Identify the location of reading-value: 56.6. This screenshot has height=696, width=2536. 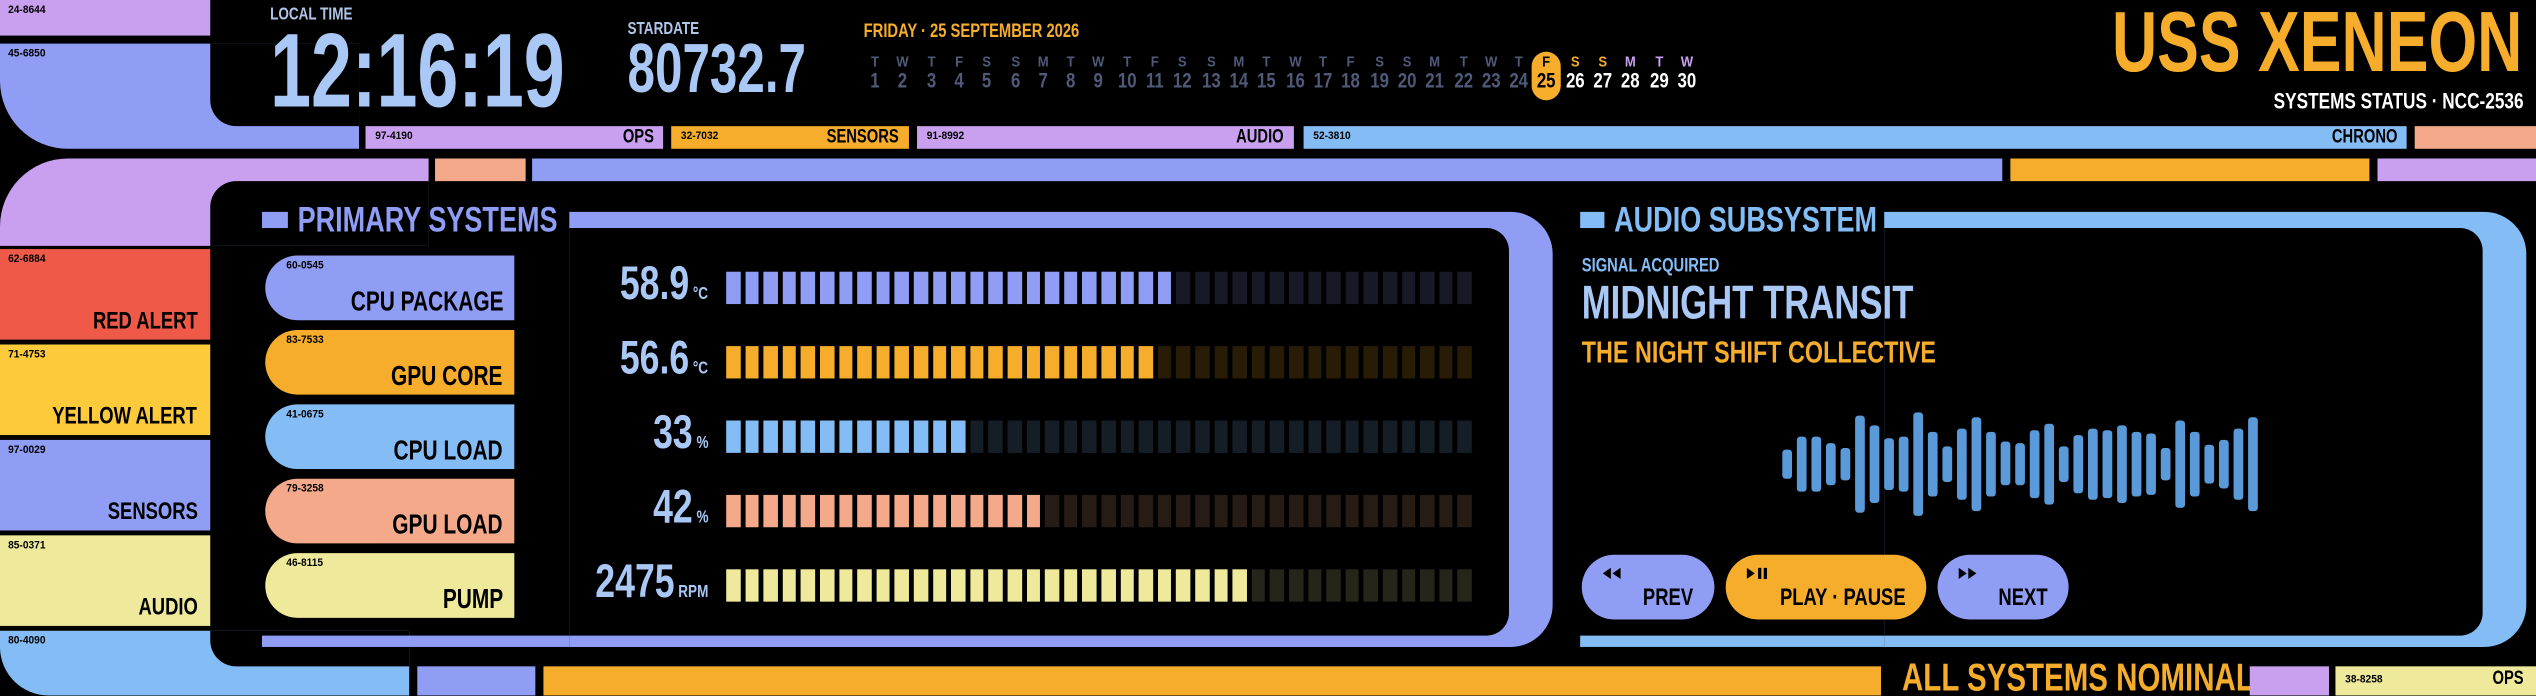
(655, 359).